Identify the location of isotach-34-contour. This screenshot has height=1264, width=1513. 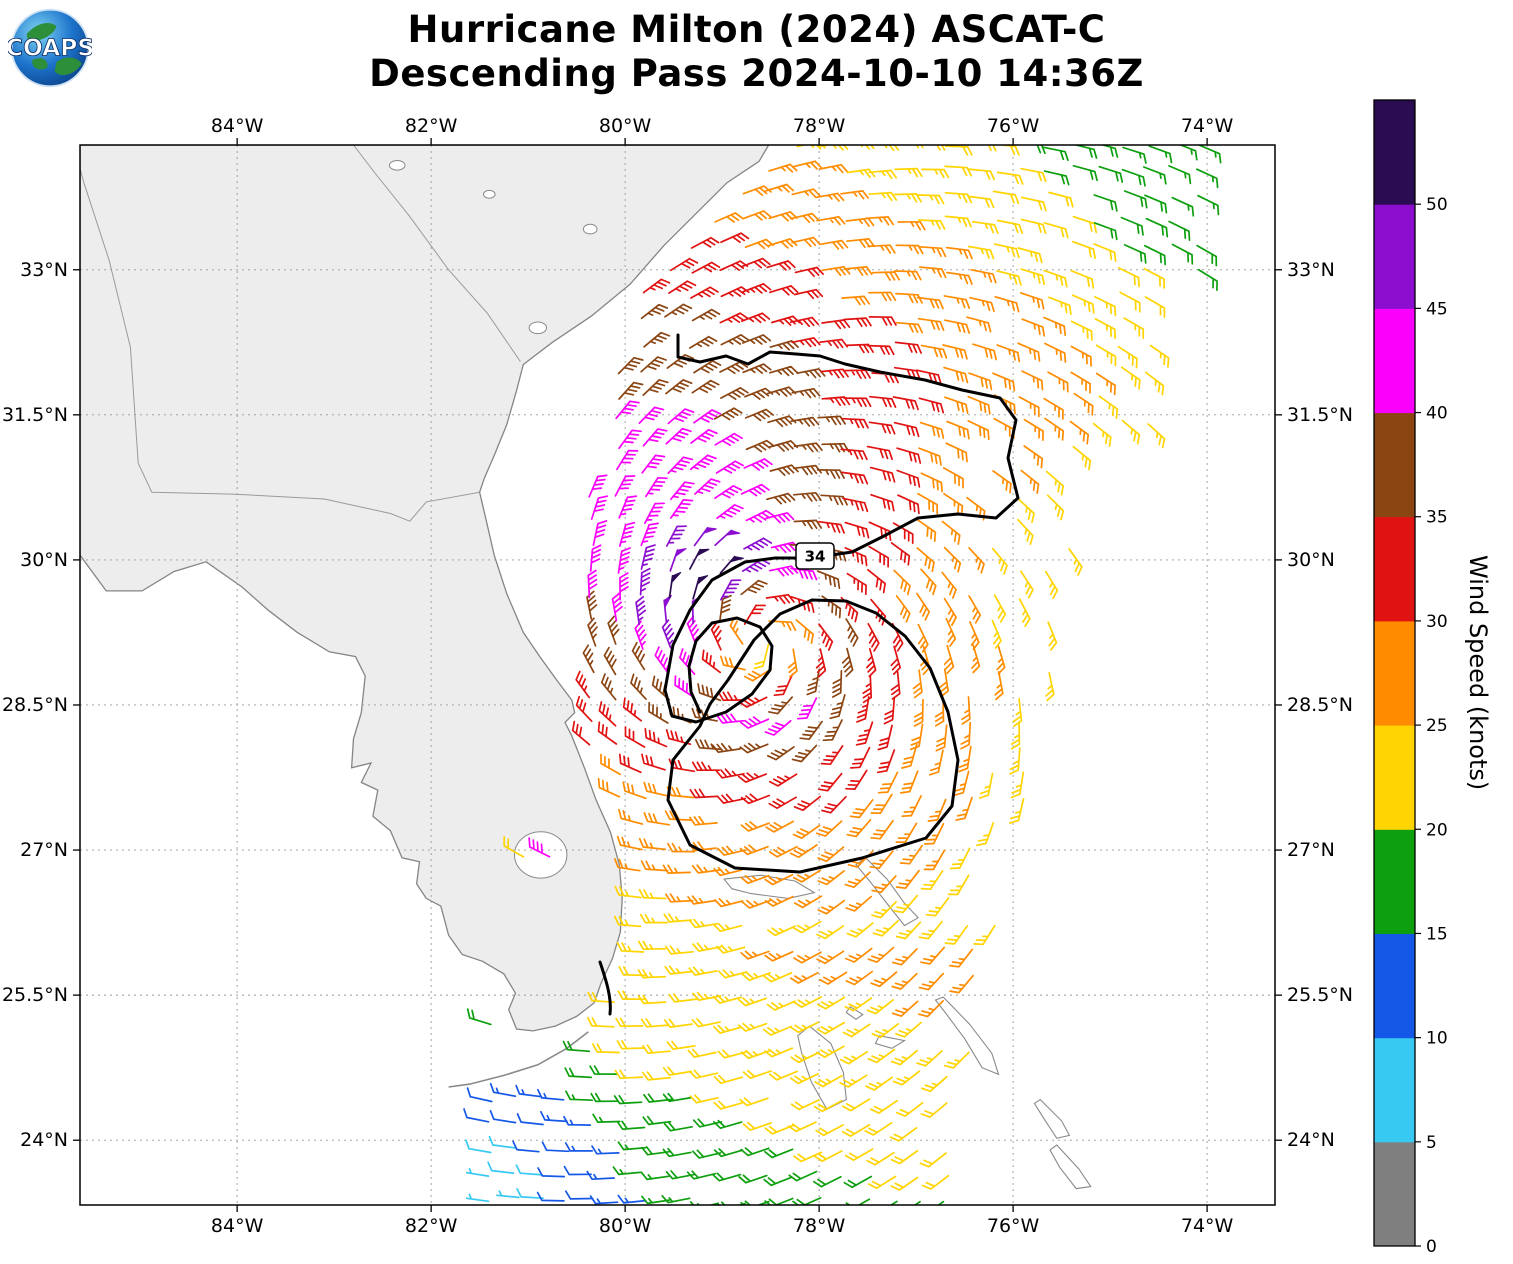
(813, 736).